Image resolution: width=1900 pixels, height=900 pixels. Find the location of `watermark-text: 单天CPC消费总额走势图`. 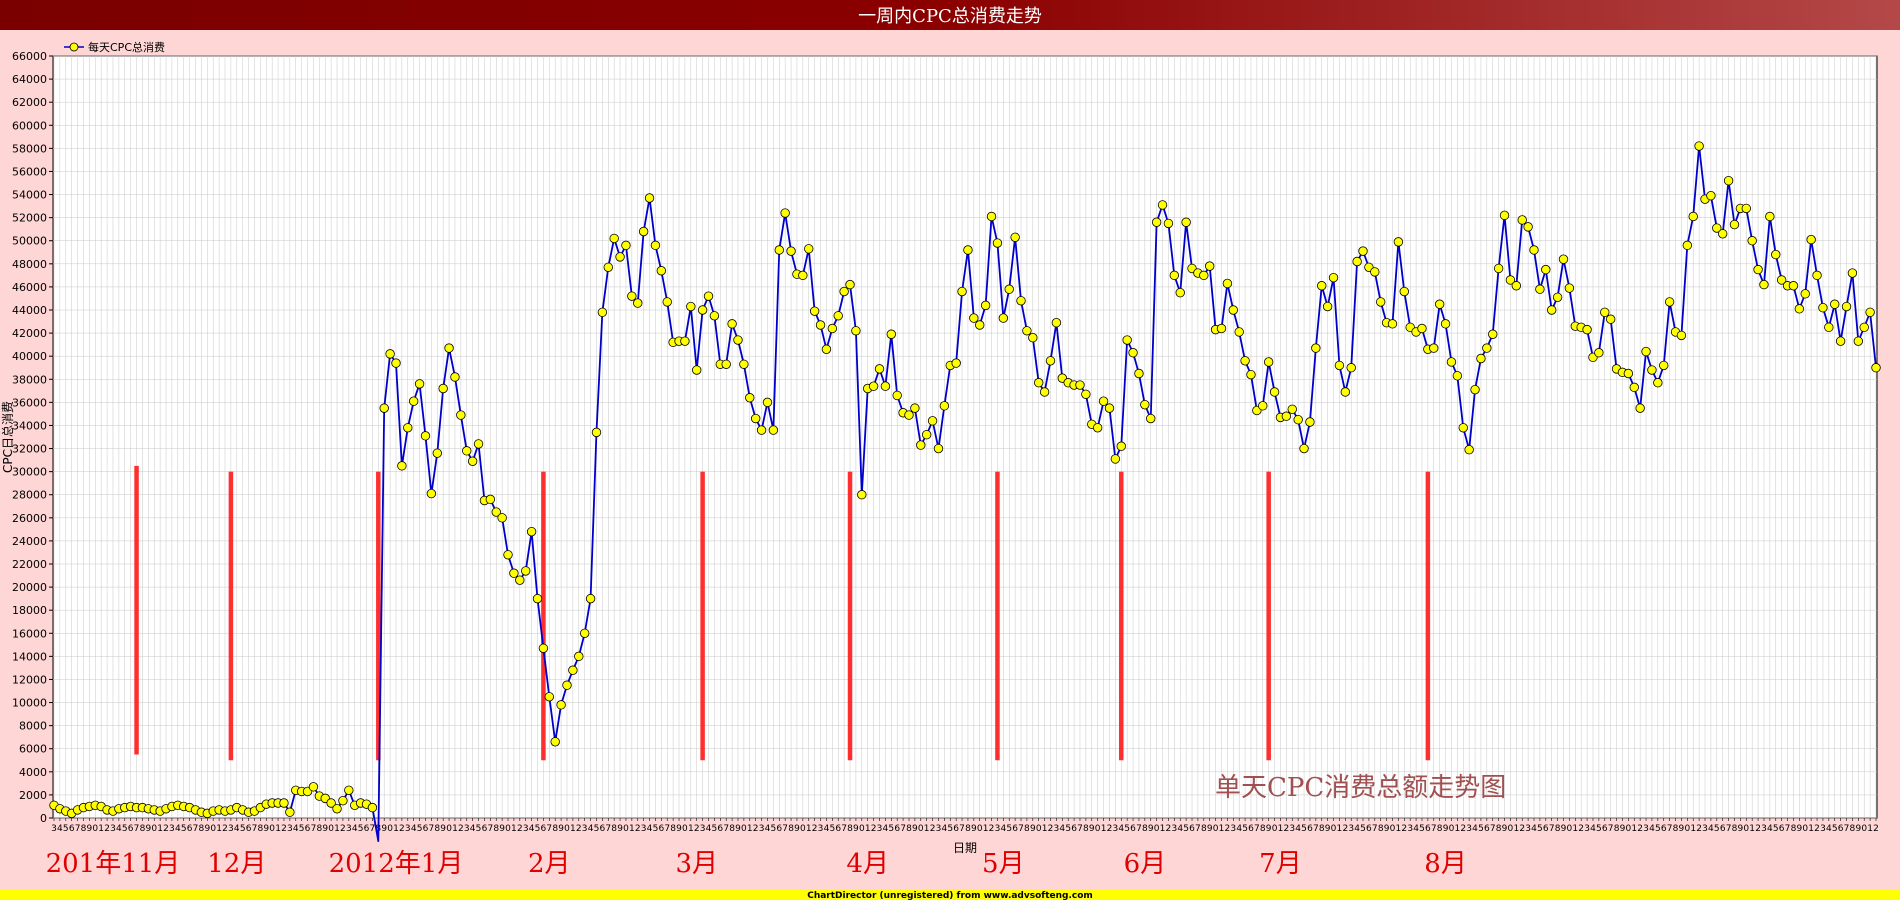

watermark-text: 单天CPC消费总额走势图 is located at coordinates (1360, 788).